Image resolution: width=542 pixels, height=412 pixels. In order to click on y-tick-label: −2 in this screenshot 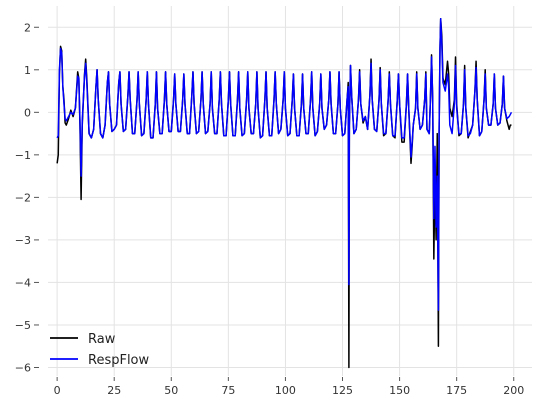, I will do `click(23, 197)`.